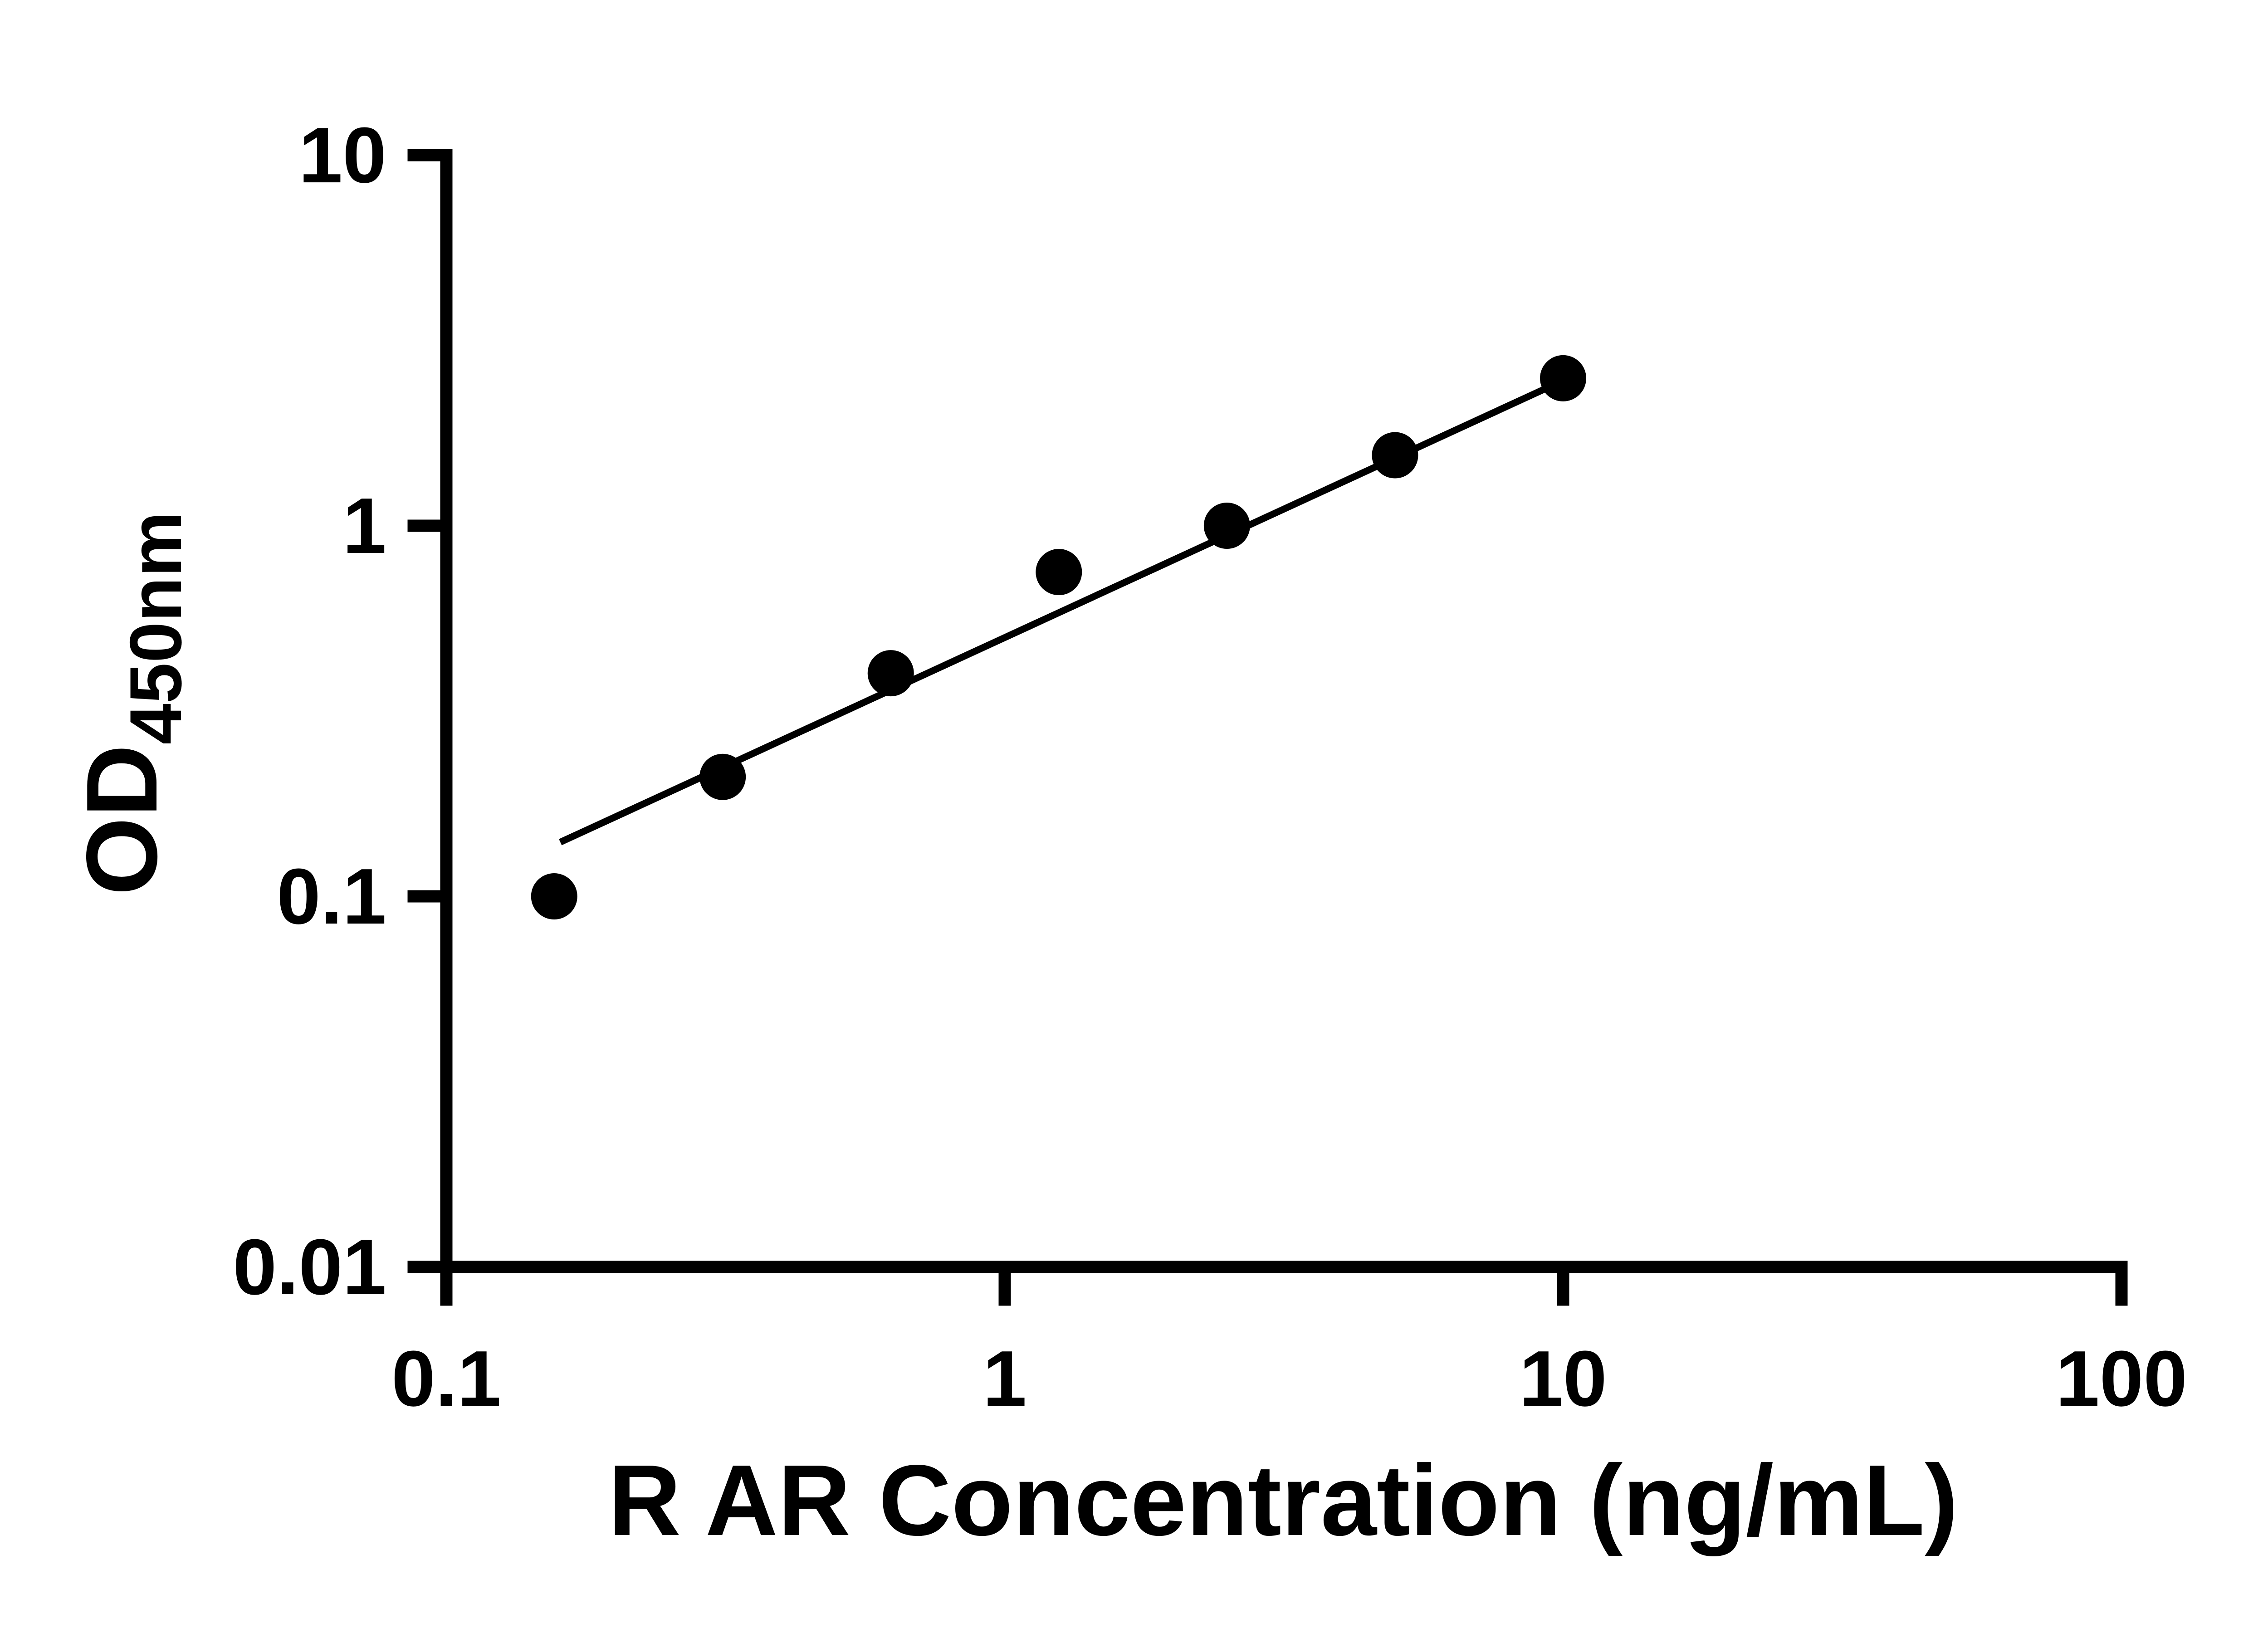 The image size is (2268, 1633). Describe the element at coordinates (1005, 1378) in the screenshot. I see `x-tick-label: 1` at that location.